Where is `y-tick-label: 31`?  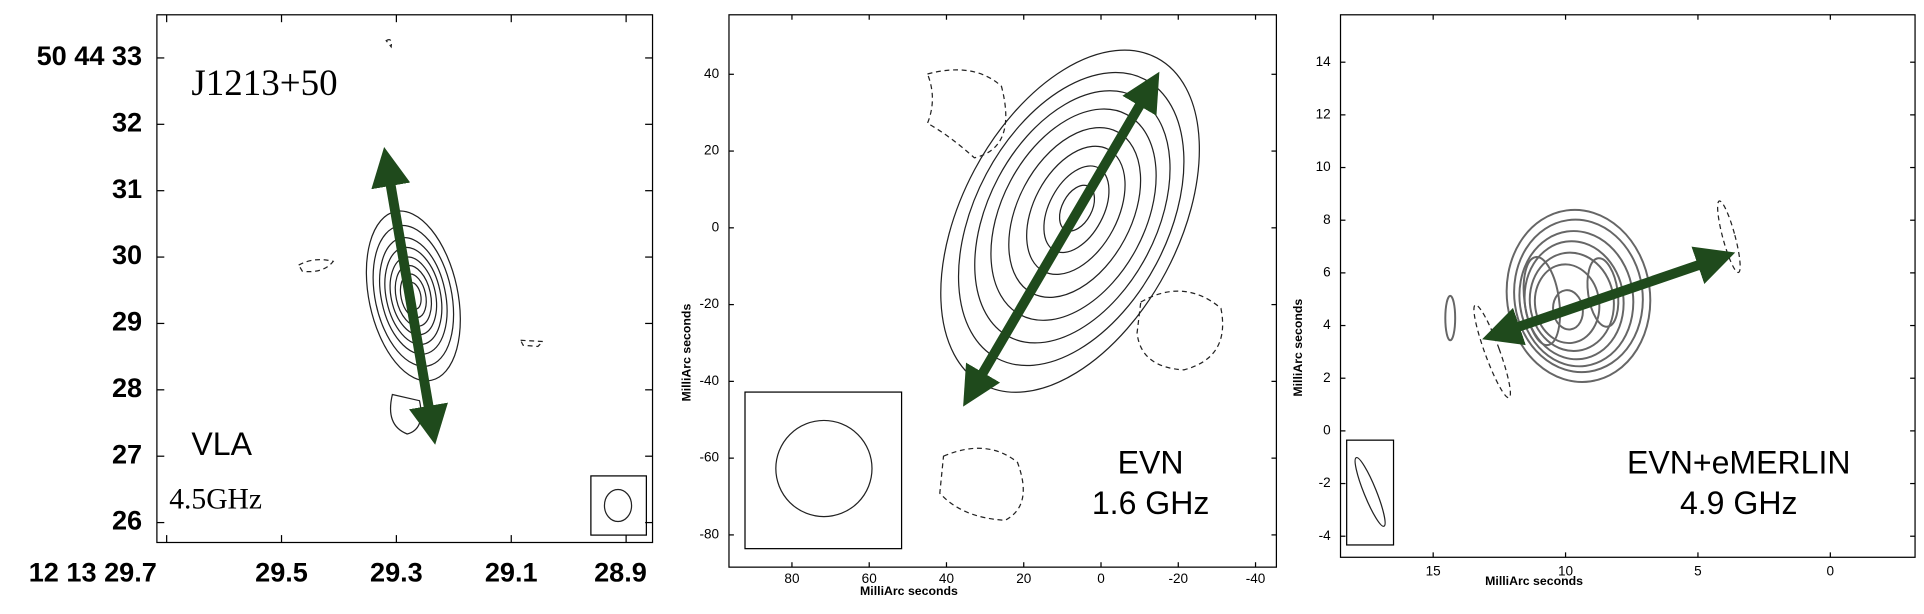
y-tick-label: 31 is located at coordinates (127, 188).